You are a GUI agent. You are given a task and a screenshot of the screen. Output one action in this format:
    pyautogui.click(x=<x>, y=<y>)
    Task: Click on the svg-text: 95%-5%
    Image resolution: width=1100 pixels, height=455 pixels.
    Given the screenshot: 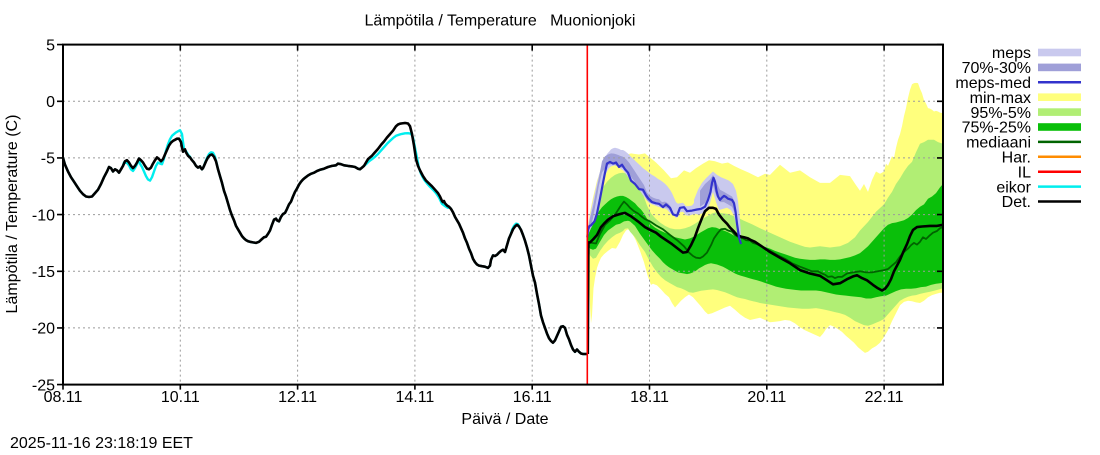 What is the action you would take?
    pyautogui.click(x=1001, y=113)
    